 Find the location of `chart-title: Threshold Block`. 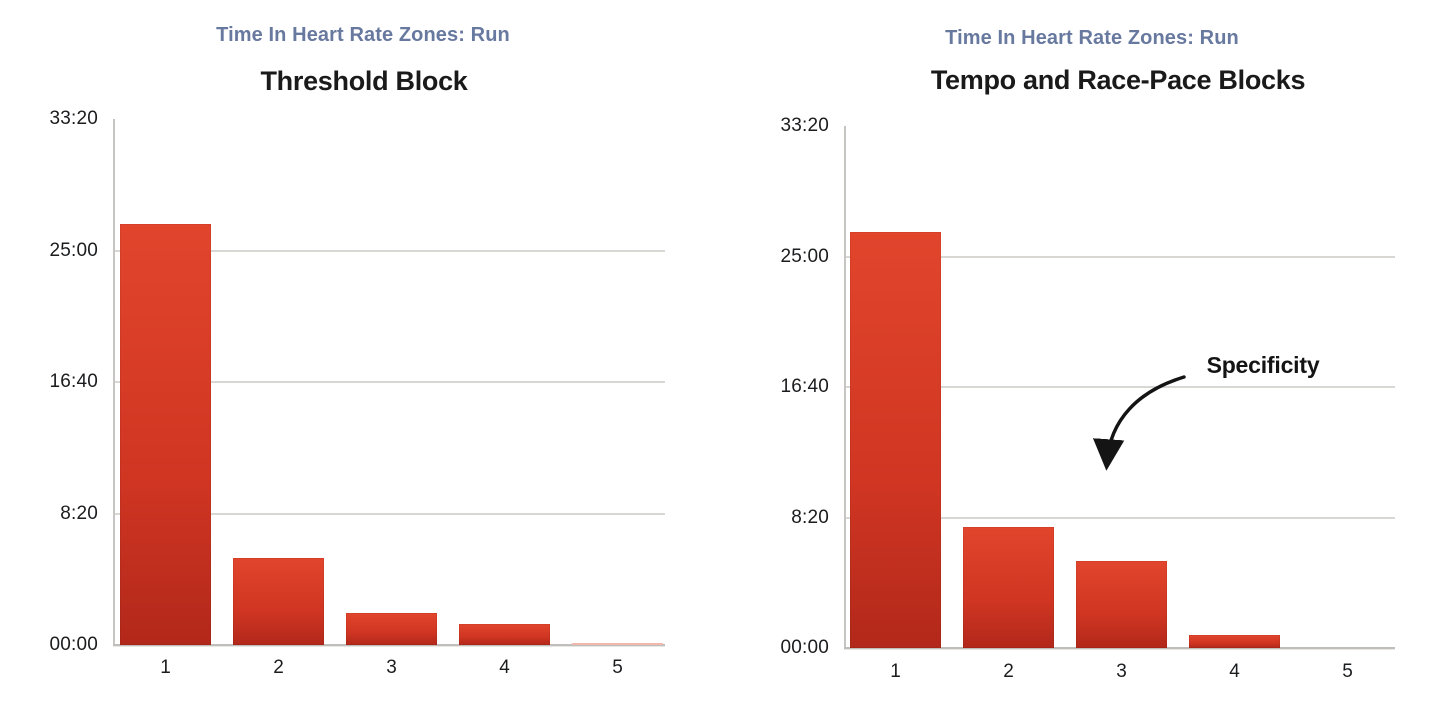

chart-title: Threshold Block is located at coordinates (364, 81).